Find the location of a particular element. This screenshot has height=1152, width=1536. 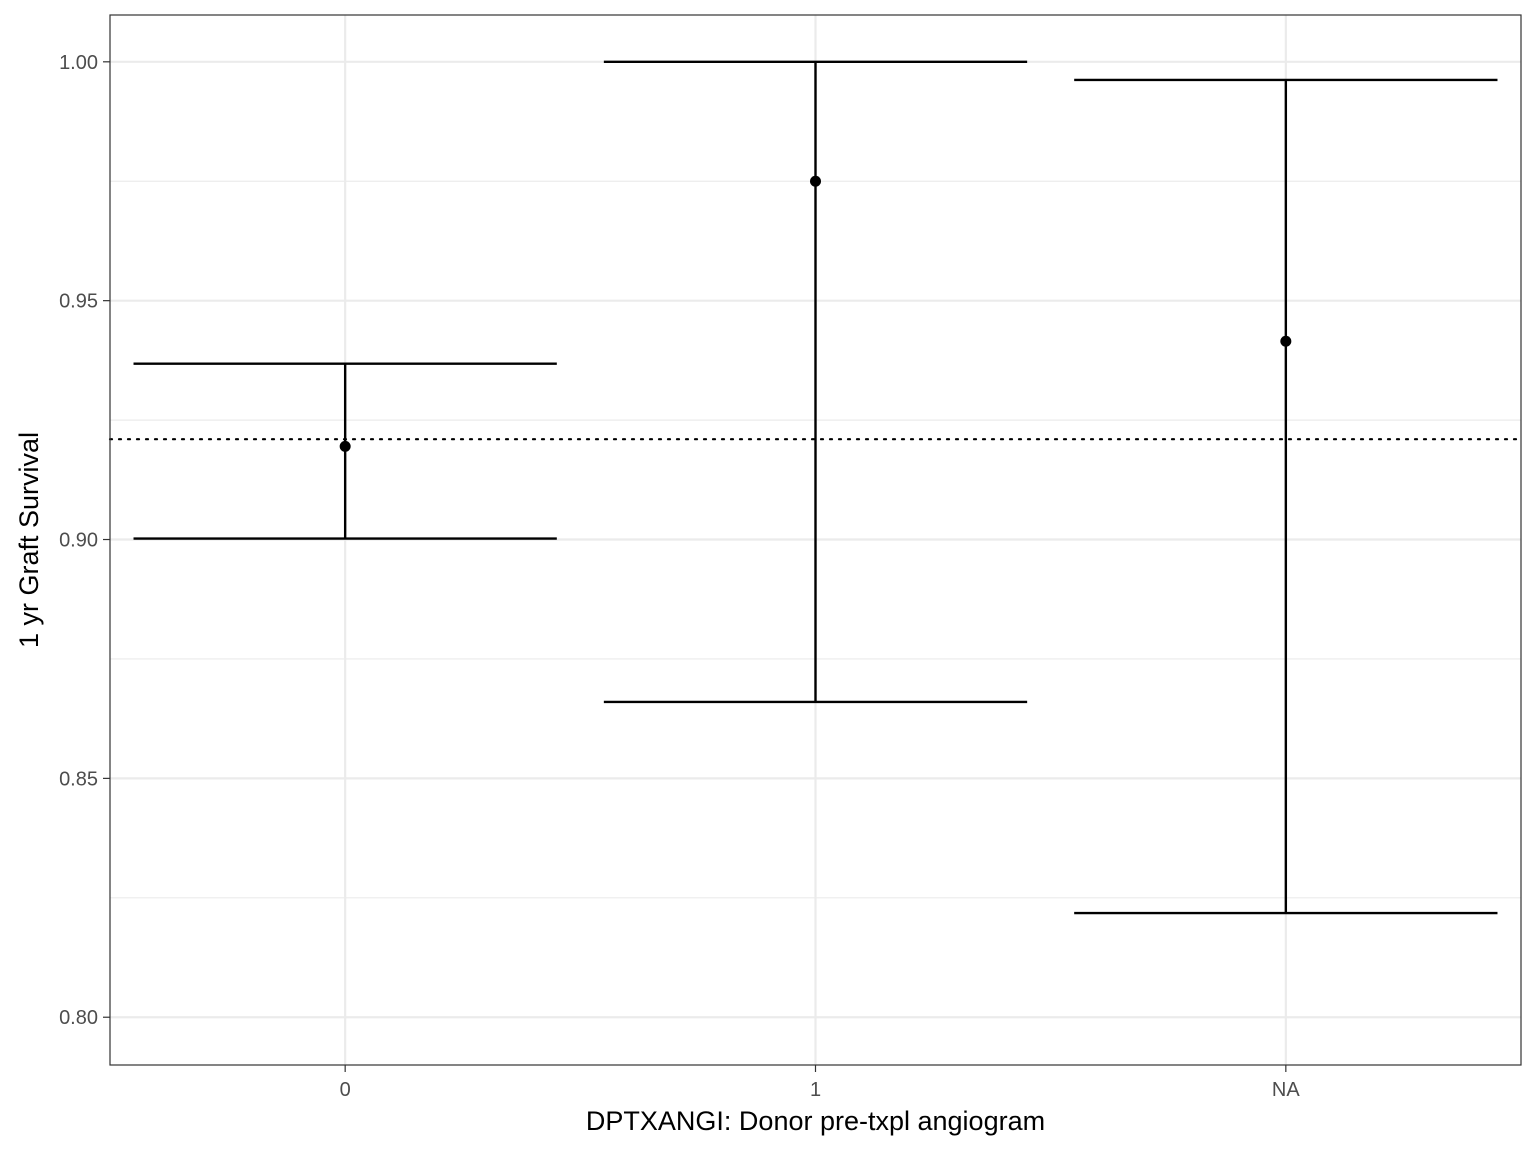

x-axis-title: DPTXANGI: Donor pre-txpl angiogram is located at coordinates (815, 1121).